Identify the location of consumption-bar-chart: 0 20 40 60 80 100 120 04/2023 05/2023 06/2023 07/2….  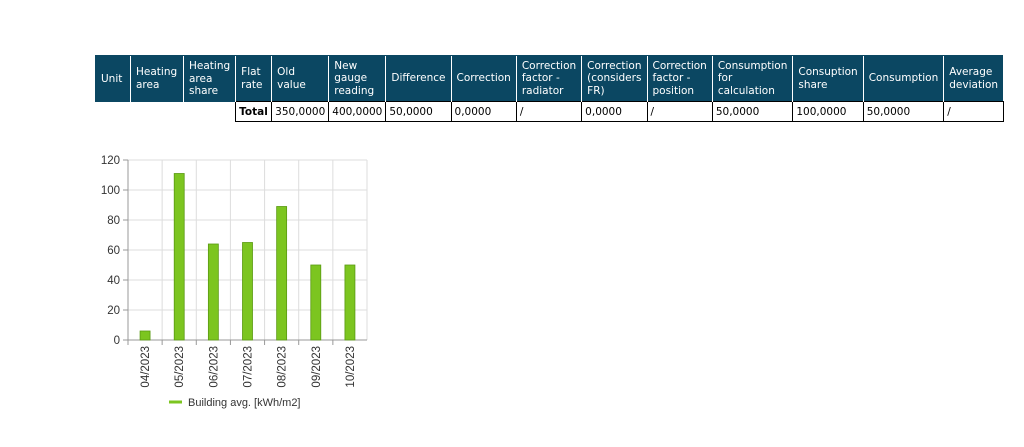
(234, 282).